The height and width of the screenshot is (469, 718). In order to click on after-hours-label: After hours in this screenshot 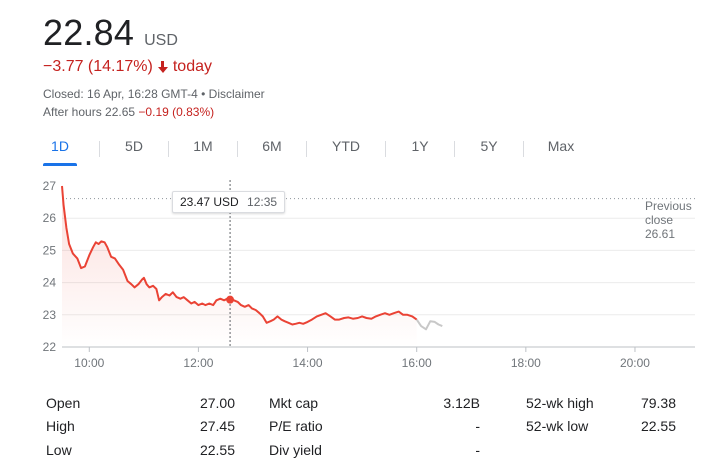, I will do `click(72, 112)`.